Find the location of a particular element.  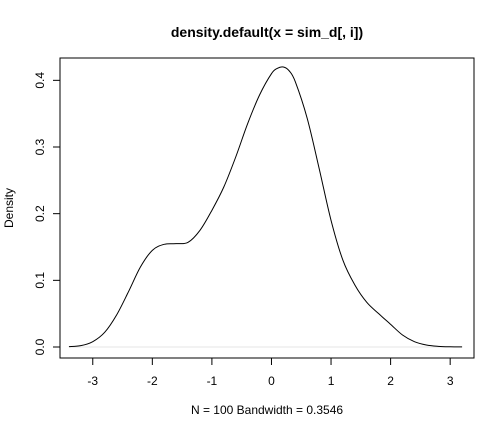

x-tick-label: -3 is located at coordinates (92, 381).